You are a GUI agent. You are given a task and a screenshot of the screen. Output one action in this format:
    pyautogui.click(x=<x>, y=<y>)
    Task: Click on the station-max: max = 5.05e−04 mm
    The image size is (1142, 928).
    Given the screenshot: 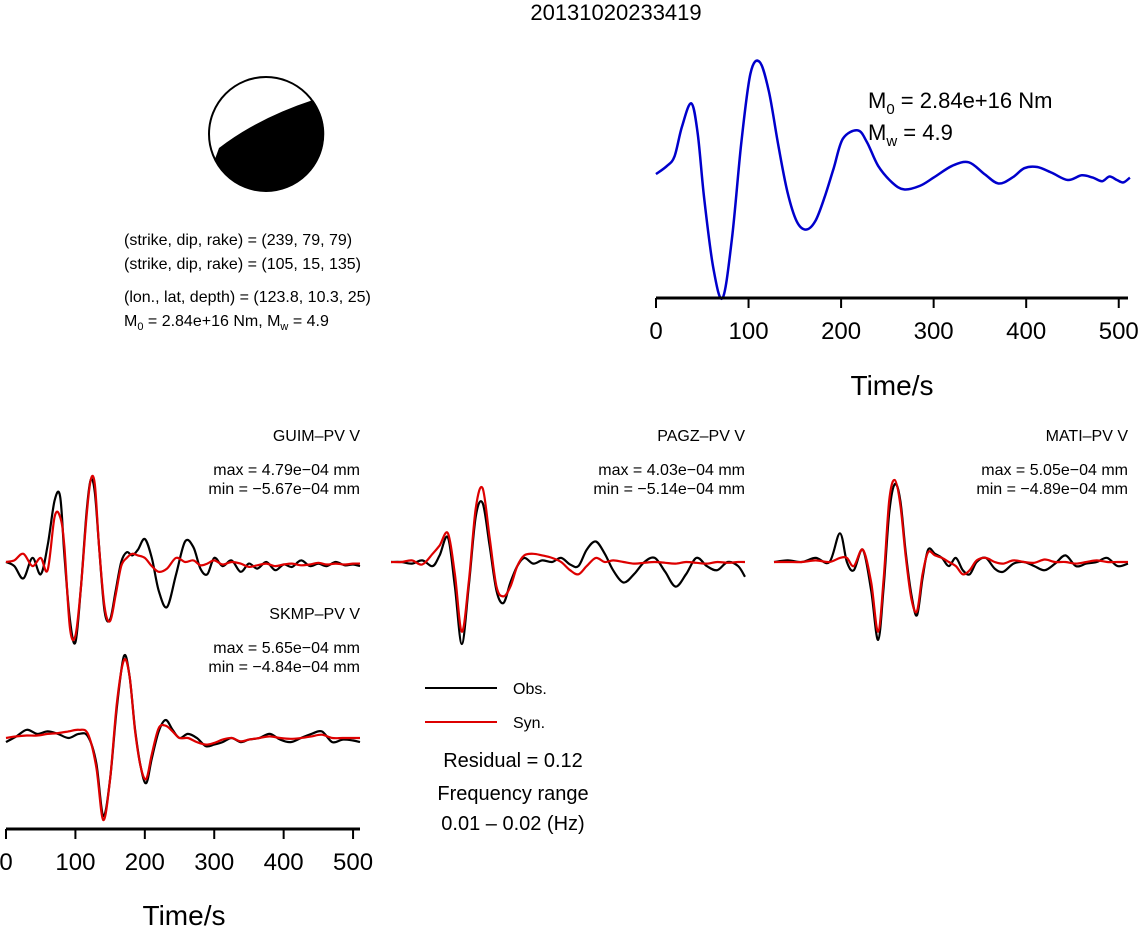 What is the action you would take?
    pyautogui.click(x=1054, y=470)
    